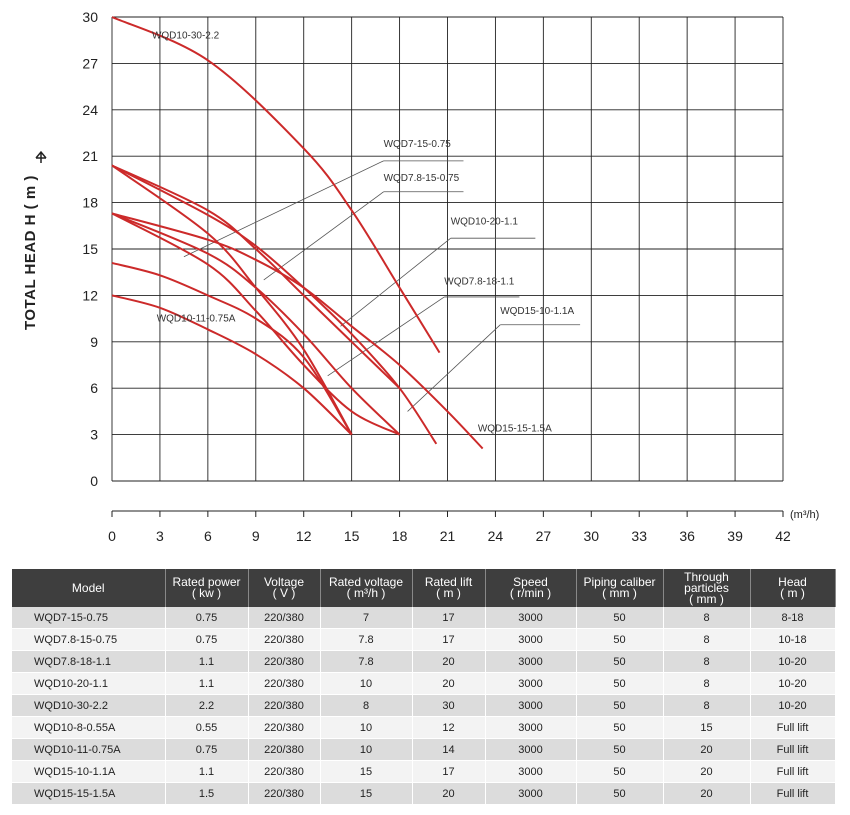 This screenshot has width=850, height=815. What do you see at coordinates (186, 36) in the screenshot?
I see `curve-label: WQD10-30-2.2` at bounding box center [186, 36].